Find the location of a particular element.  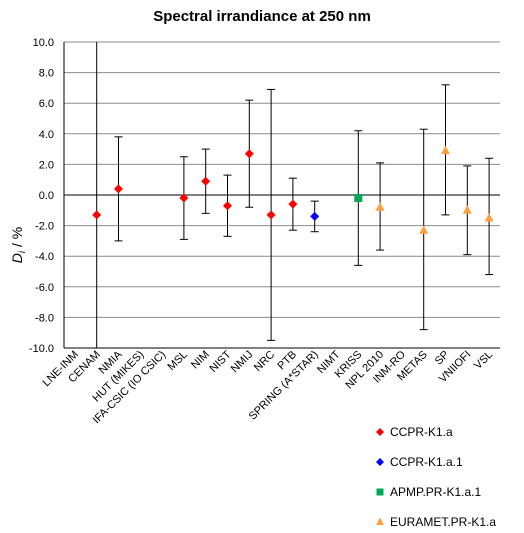

y-axis-label-unit: / % is located at coordinates (17, 239).